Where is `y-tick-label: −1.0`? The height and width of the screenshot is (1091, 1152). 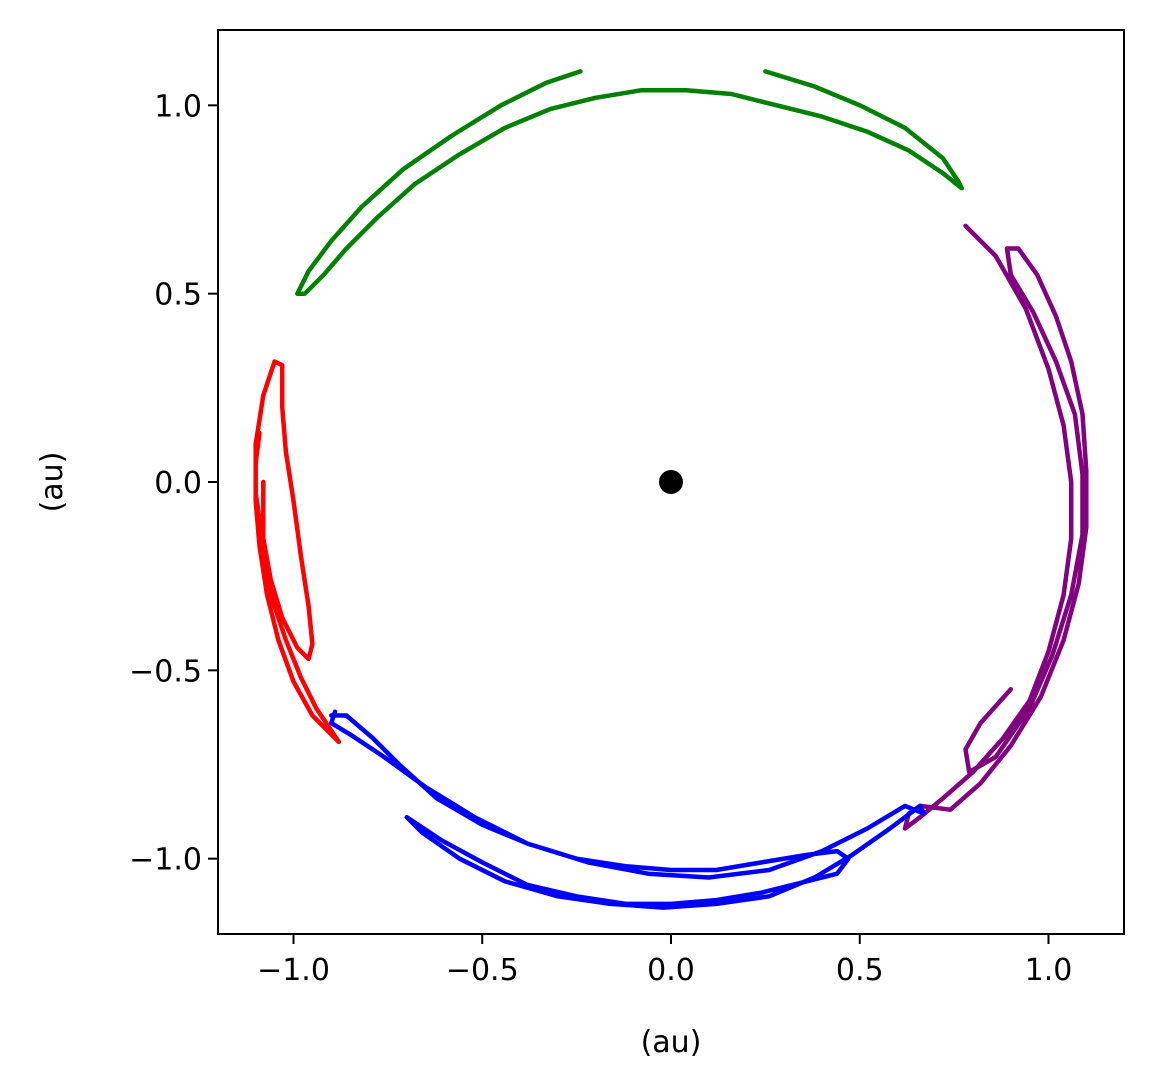 y-tick-label: −1.0 is located at coordinates (165, 860).